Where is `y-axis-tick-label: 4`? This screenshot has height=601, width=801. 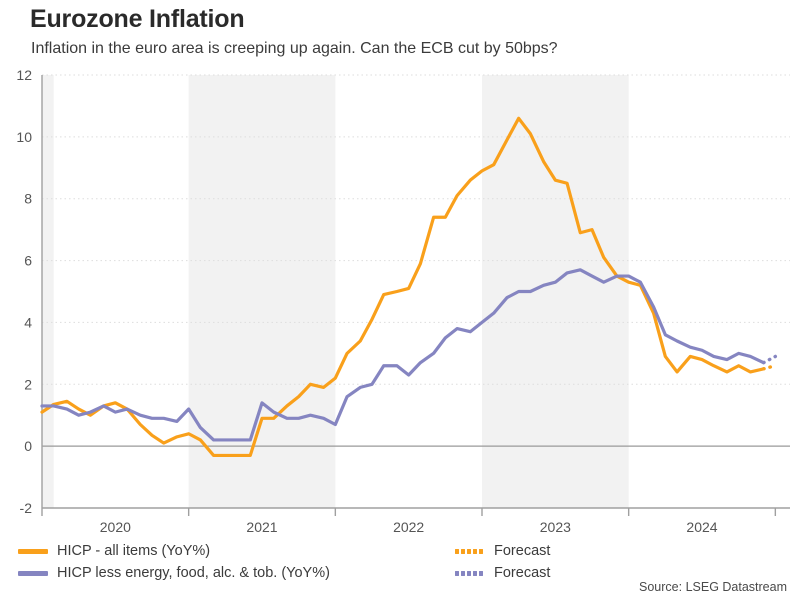 y-axis-tick-label: 4 is located at coordinates (28, 322).